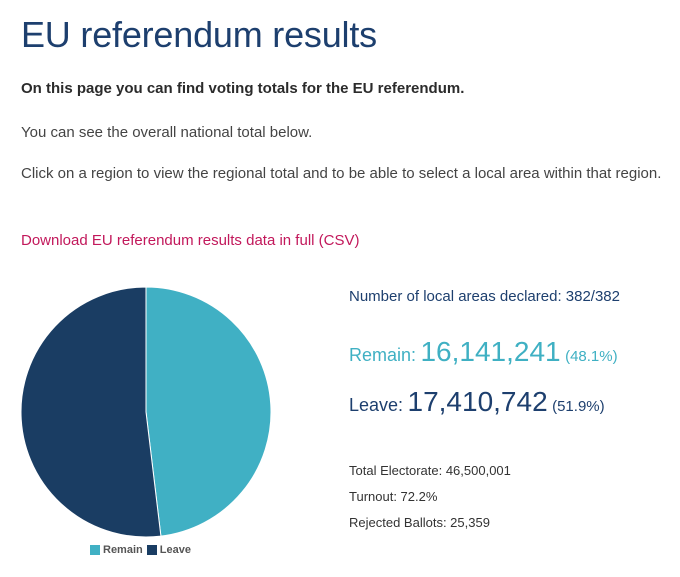 This screenshot has width=680, height=577. What do you see at coordinates (376, 405) in the screenshot?
I see `leave-label: Leave:` at bounding box center [376, 405].